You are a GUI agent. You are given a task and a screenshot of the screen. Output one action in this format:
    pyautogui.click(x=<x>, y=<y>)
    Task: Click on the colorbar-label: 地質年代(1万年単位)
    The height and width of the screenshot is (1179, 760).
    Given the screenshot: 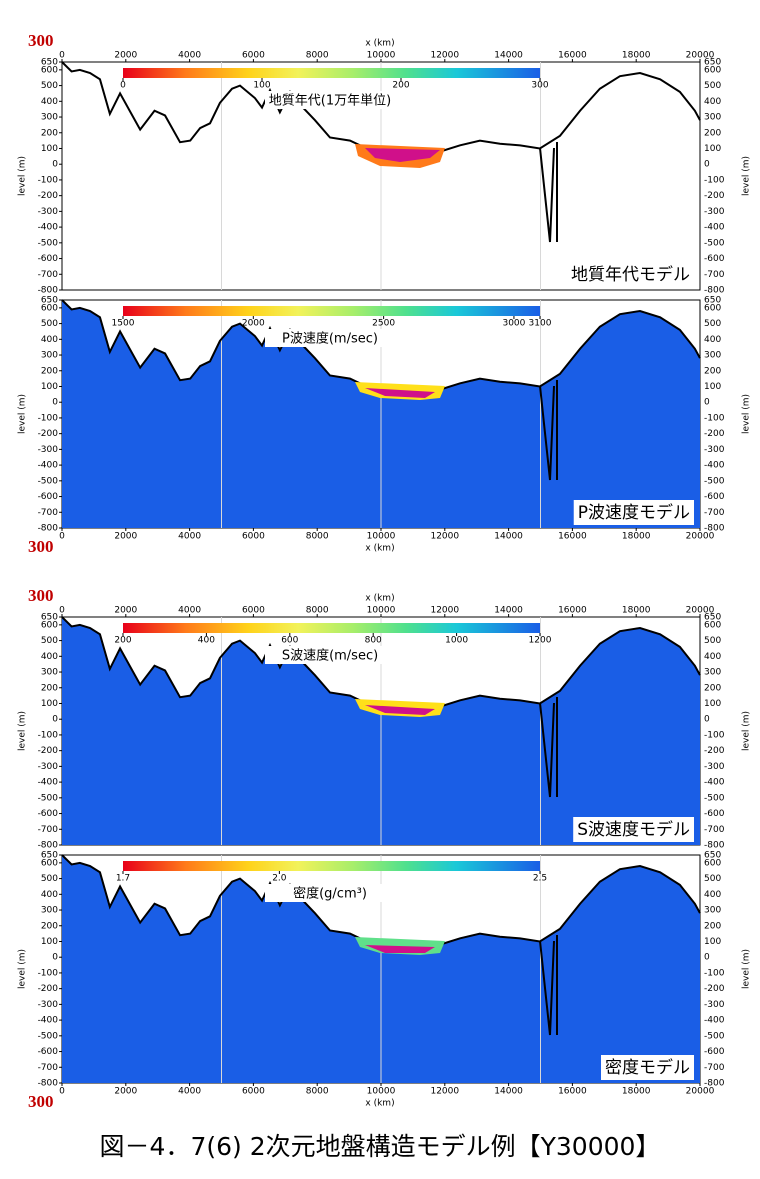 What is the action you would take?
    pyautogui.click(x=330, y=101)
    